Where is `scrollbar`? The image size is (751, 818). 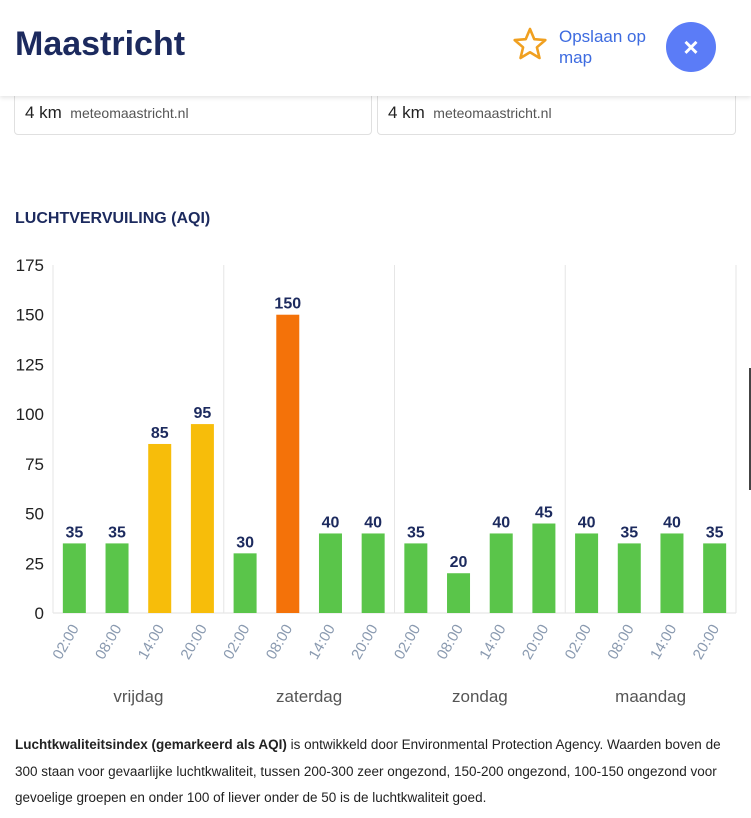 scrollbar is located at coordinates (750, 429).